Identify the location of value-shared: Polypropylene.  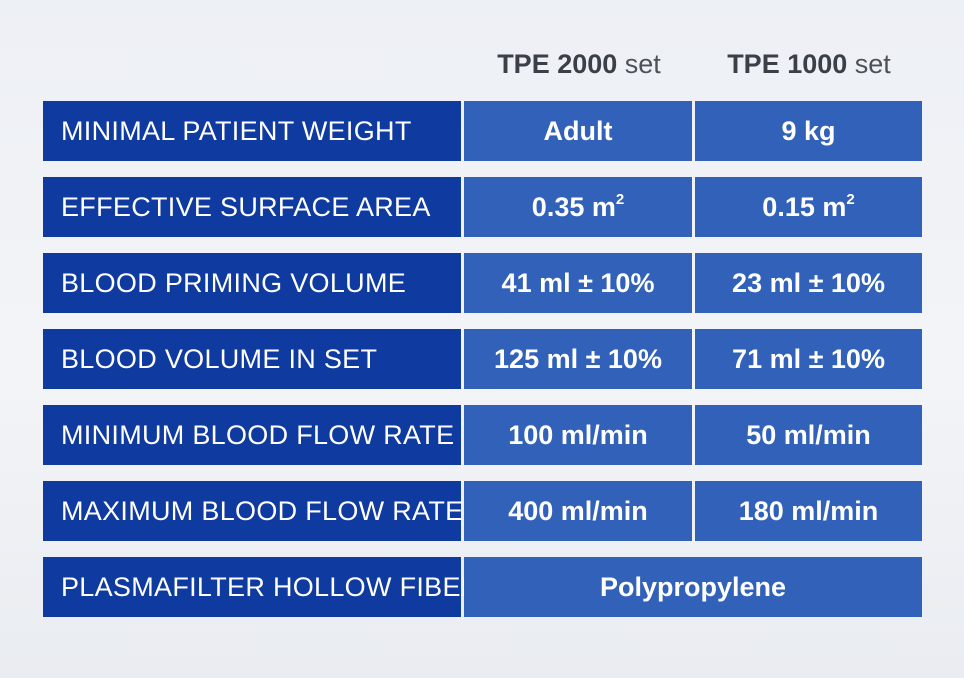
(693, 587).